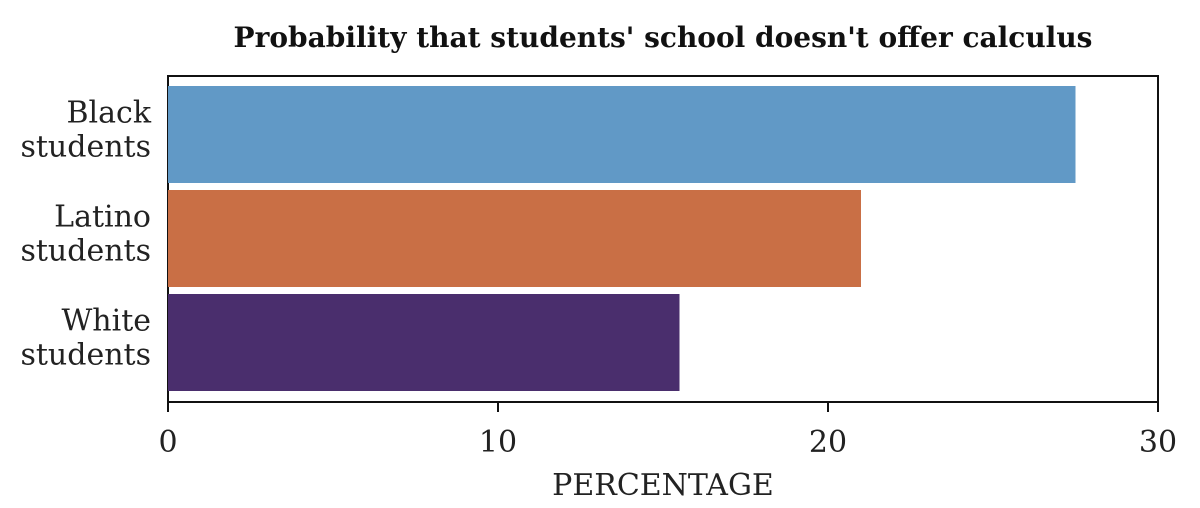  I want to click on x-tick-label: 20, so click(828, 442).